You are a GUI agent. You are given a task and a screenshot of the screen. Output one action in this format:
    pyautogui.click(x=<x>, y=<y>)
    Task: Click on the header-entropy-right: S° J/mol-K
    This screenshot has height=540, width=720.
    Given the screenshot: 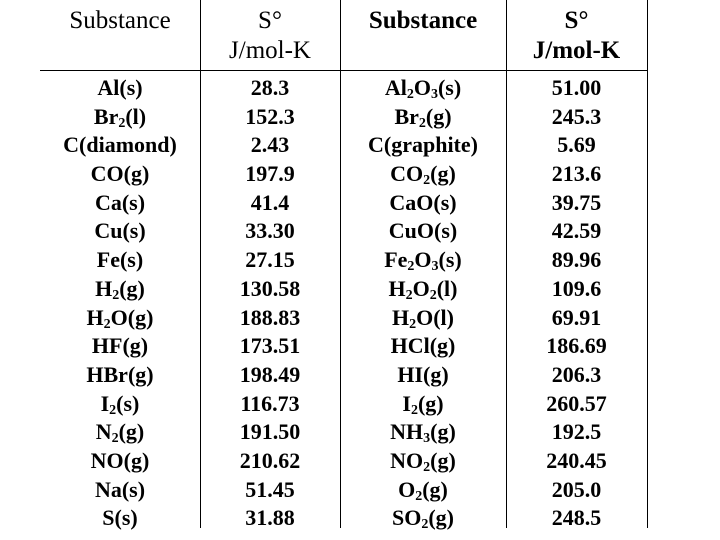 What is the action you would take?
    pyautogui.click(x=576, y=36)
    